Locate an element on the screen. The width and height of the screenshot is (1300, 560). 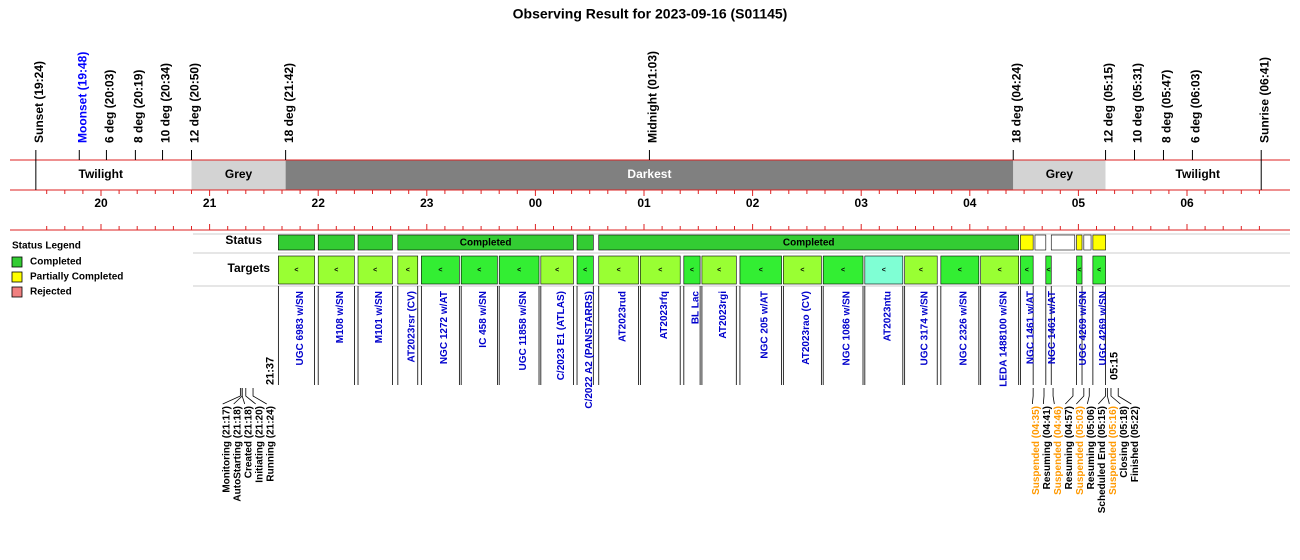
end-time: 05:15 is located at coordinates (1114, 366).